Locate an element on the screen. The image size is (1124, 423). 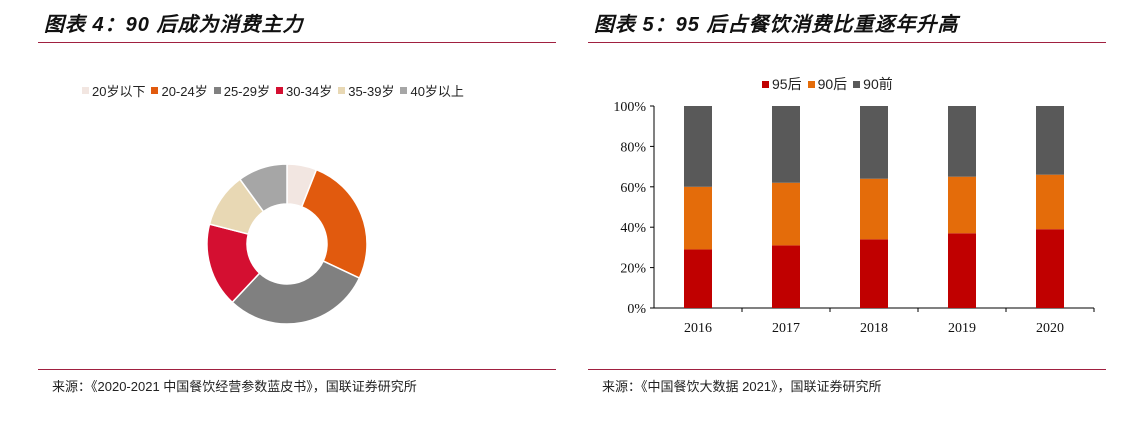
left-top-rule is located at coordinates (297, 42).